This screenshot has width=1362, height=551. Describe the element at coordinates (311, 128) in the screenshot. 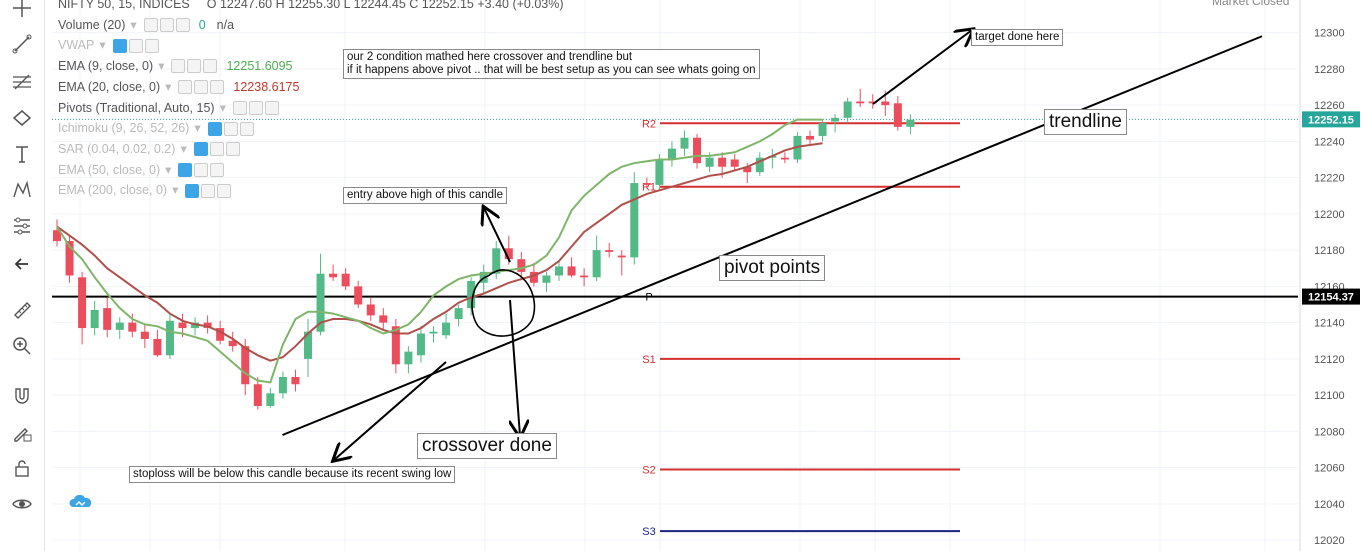

I see `legend-row: Ichimoku (9, 26, 52, 26) ▾` at that location.